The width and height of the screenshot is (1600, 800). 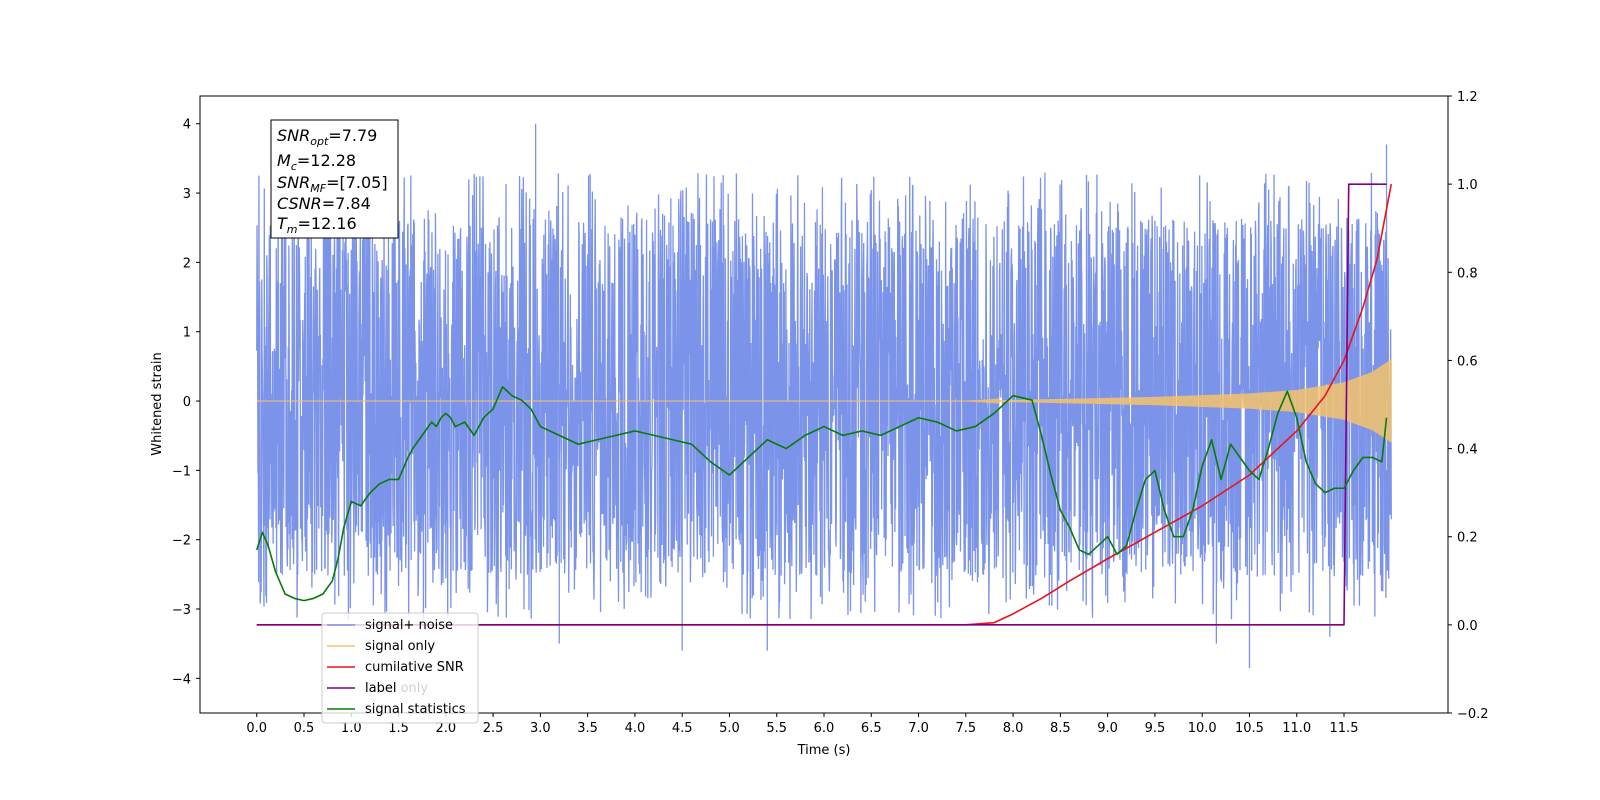 What do you see at coordinates (1013, 728) in the screenshot?
I see `x-tick-label: 8.0` at bounding box center [1013, 728].